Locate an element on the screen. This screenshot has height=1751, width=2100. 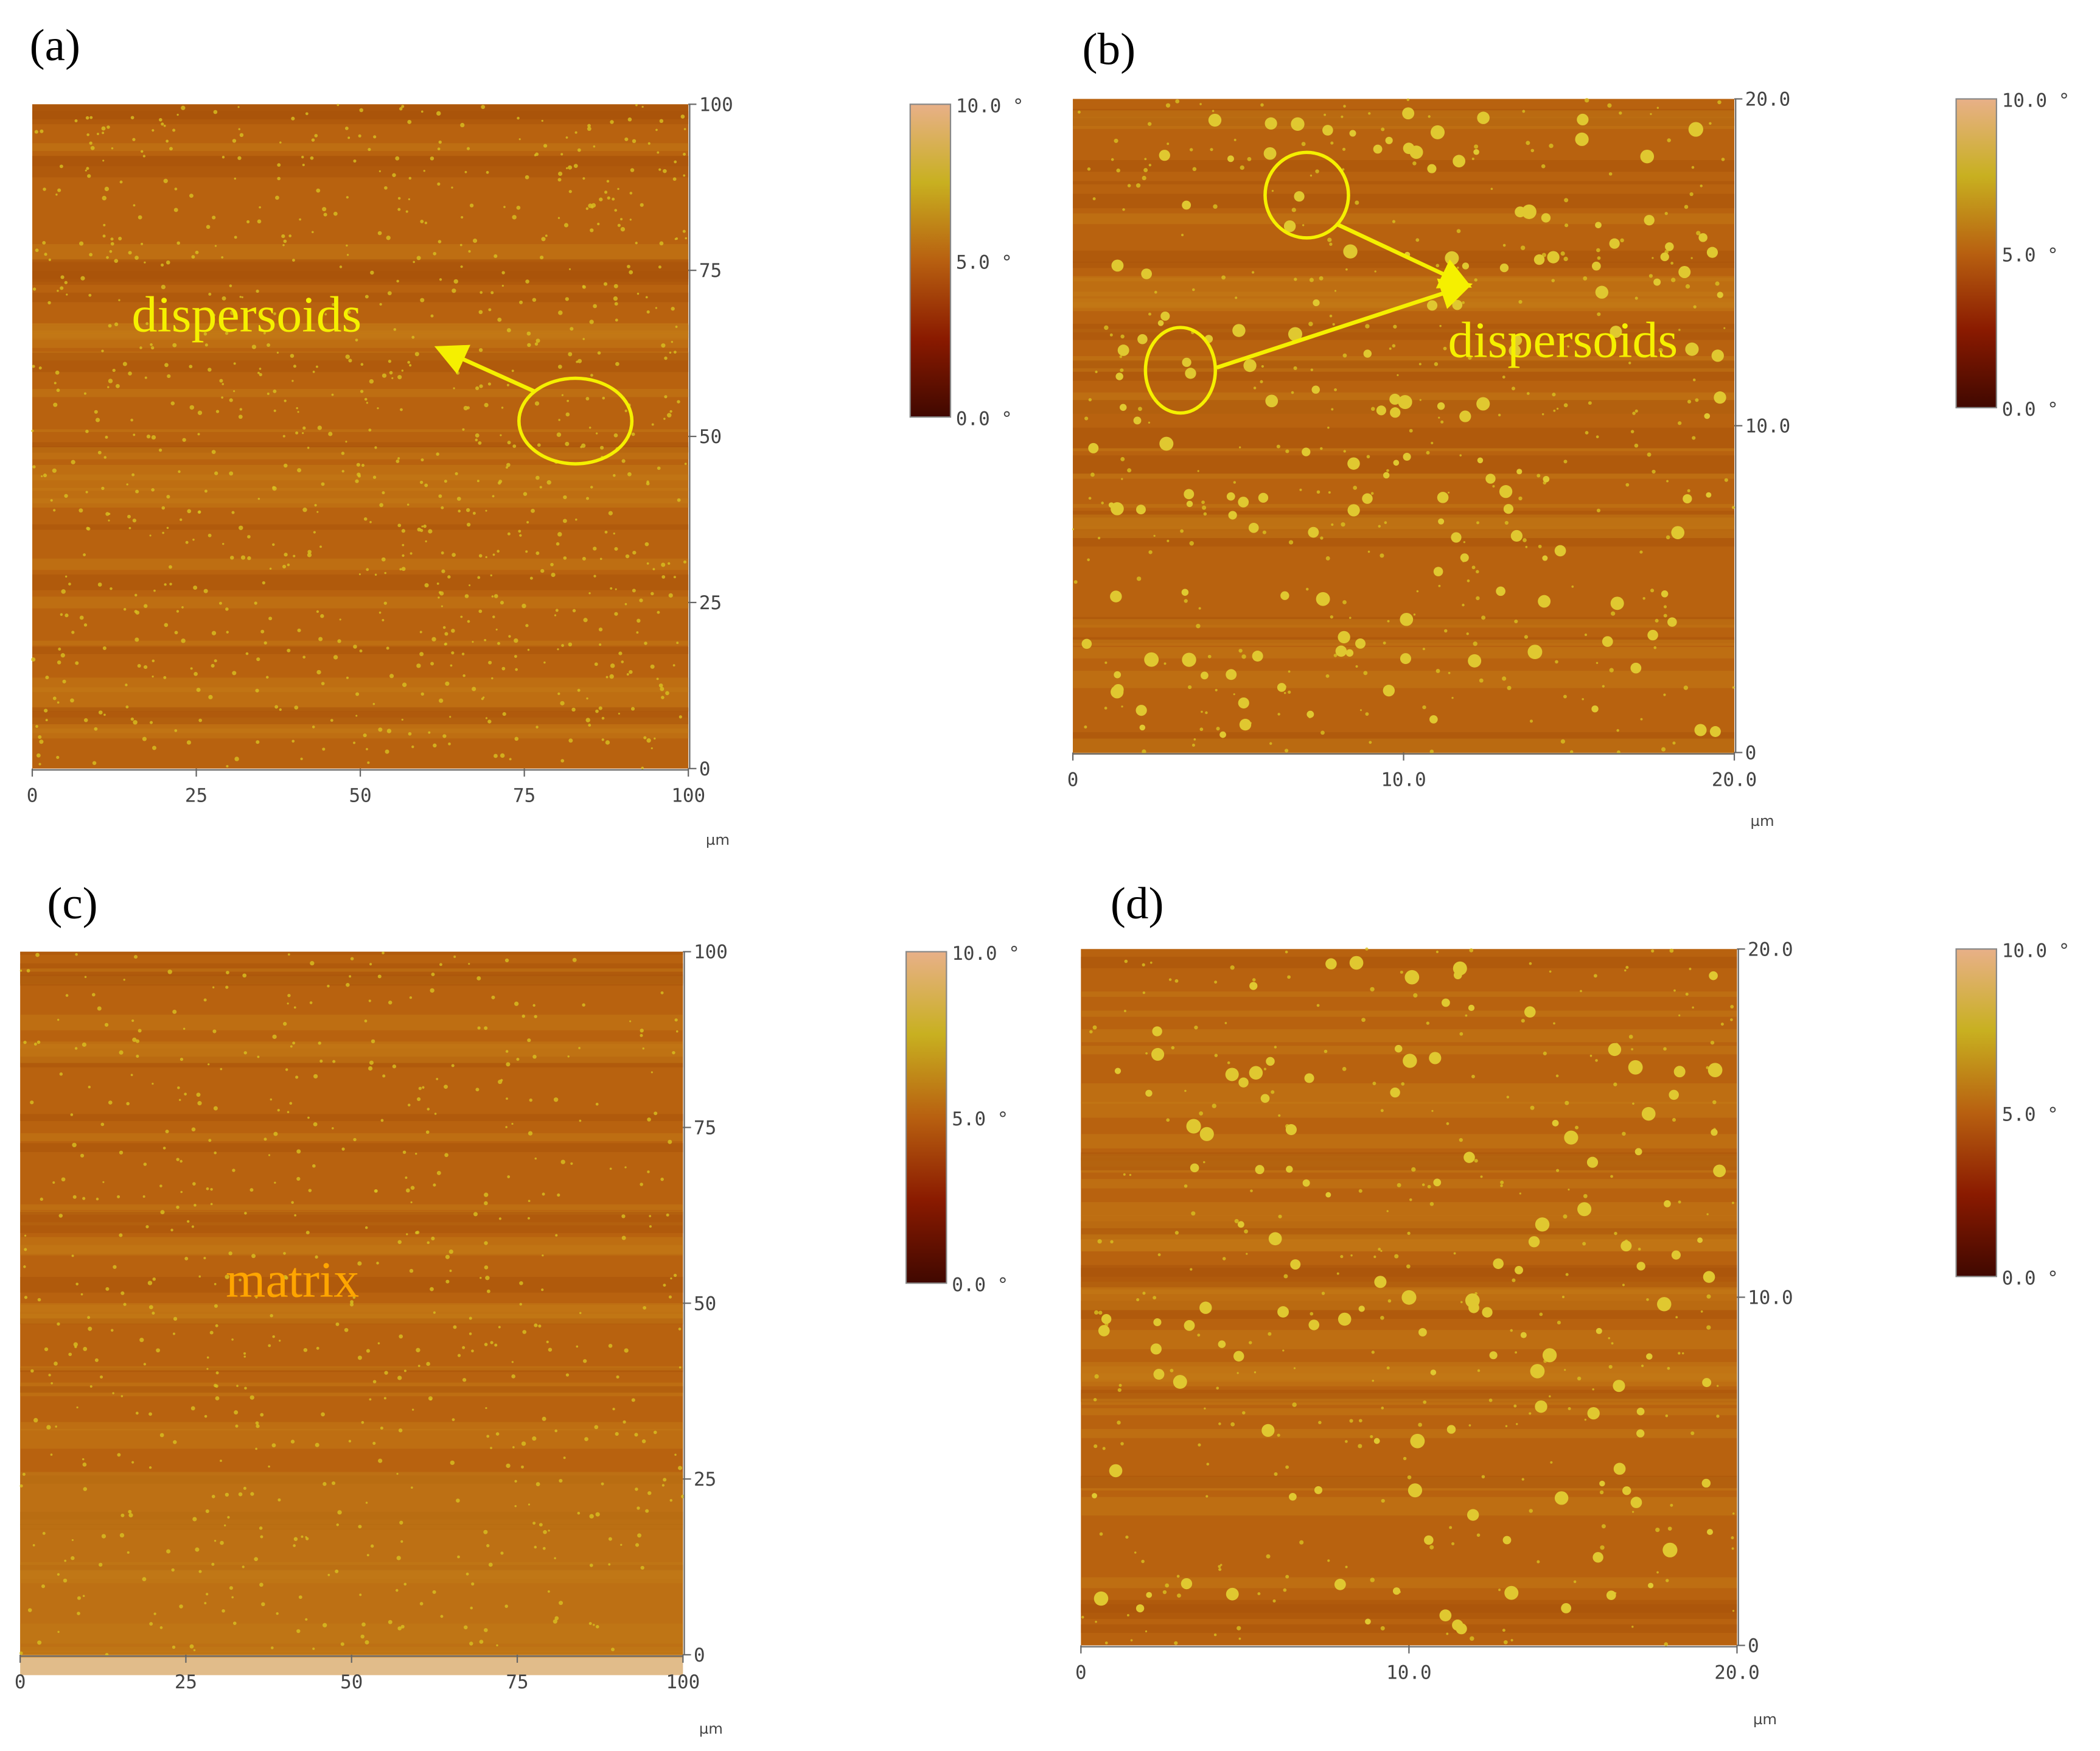
scan-band is located at coordinates (360, 431).